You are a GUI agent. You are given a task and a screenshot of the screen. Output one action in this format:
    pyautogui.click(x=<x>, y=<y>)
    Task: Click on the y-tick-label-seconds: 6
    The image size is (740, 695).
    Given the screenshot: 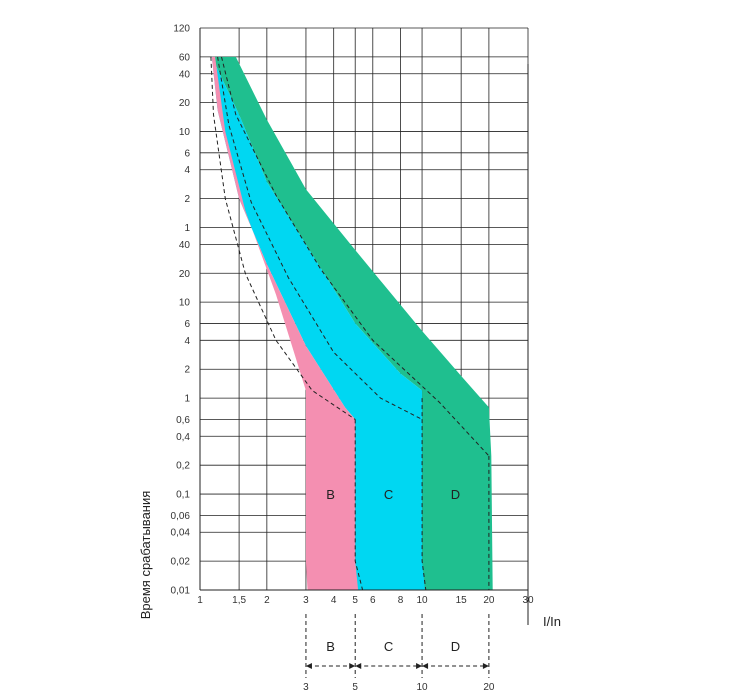 What is the action you would take?
    pyautogui.click(x=187, y=324)
    